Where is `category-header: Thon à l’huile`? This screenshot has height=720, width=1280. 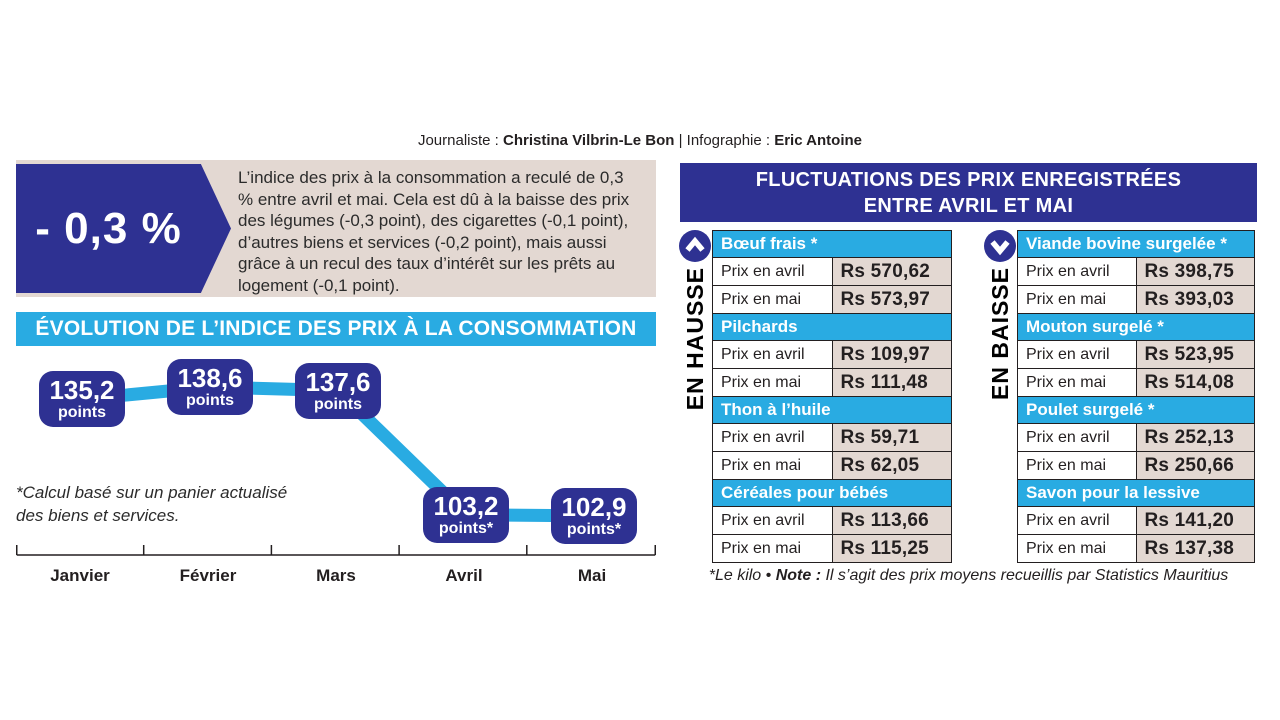
category-header: Thon à l’huile is located at coordinates (832, 410).